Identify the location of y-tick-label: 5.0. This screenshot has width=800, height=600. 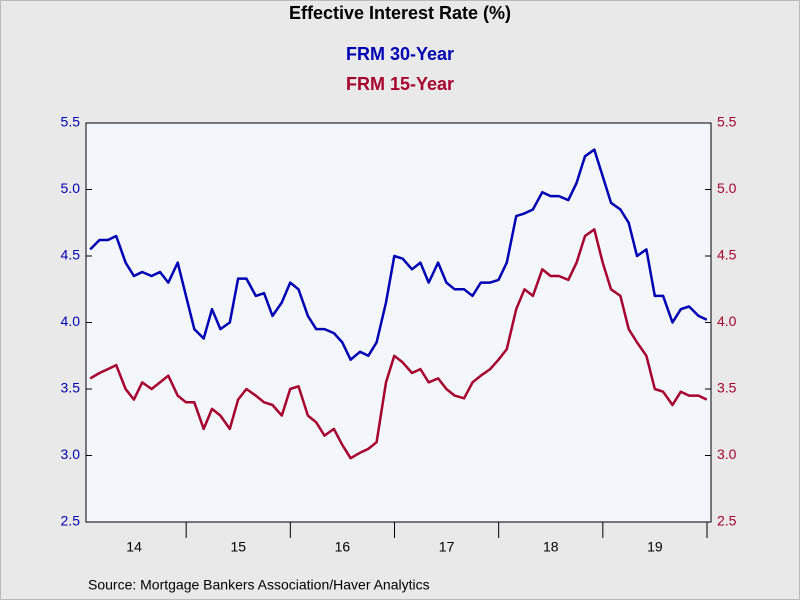
(71, 188).